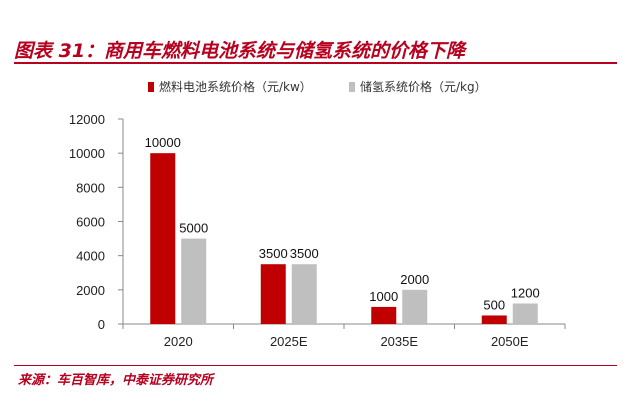 The image size is (633, 406). What do you see at coordinates (90, 187) in the screenshot?
I see `y-tick-label: 8000` at bounding box center [90, 187].